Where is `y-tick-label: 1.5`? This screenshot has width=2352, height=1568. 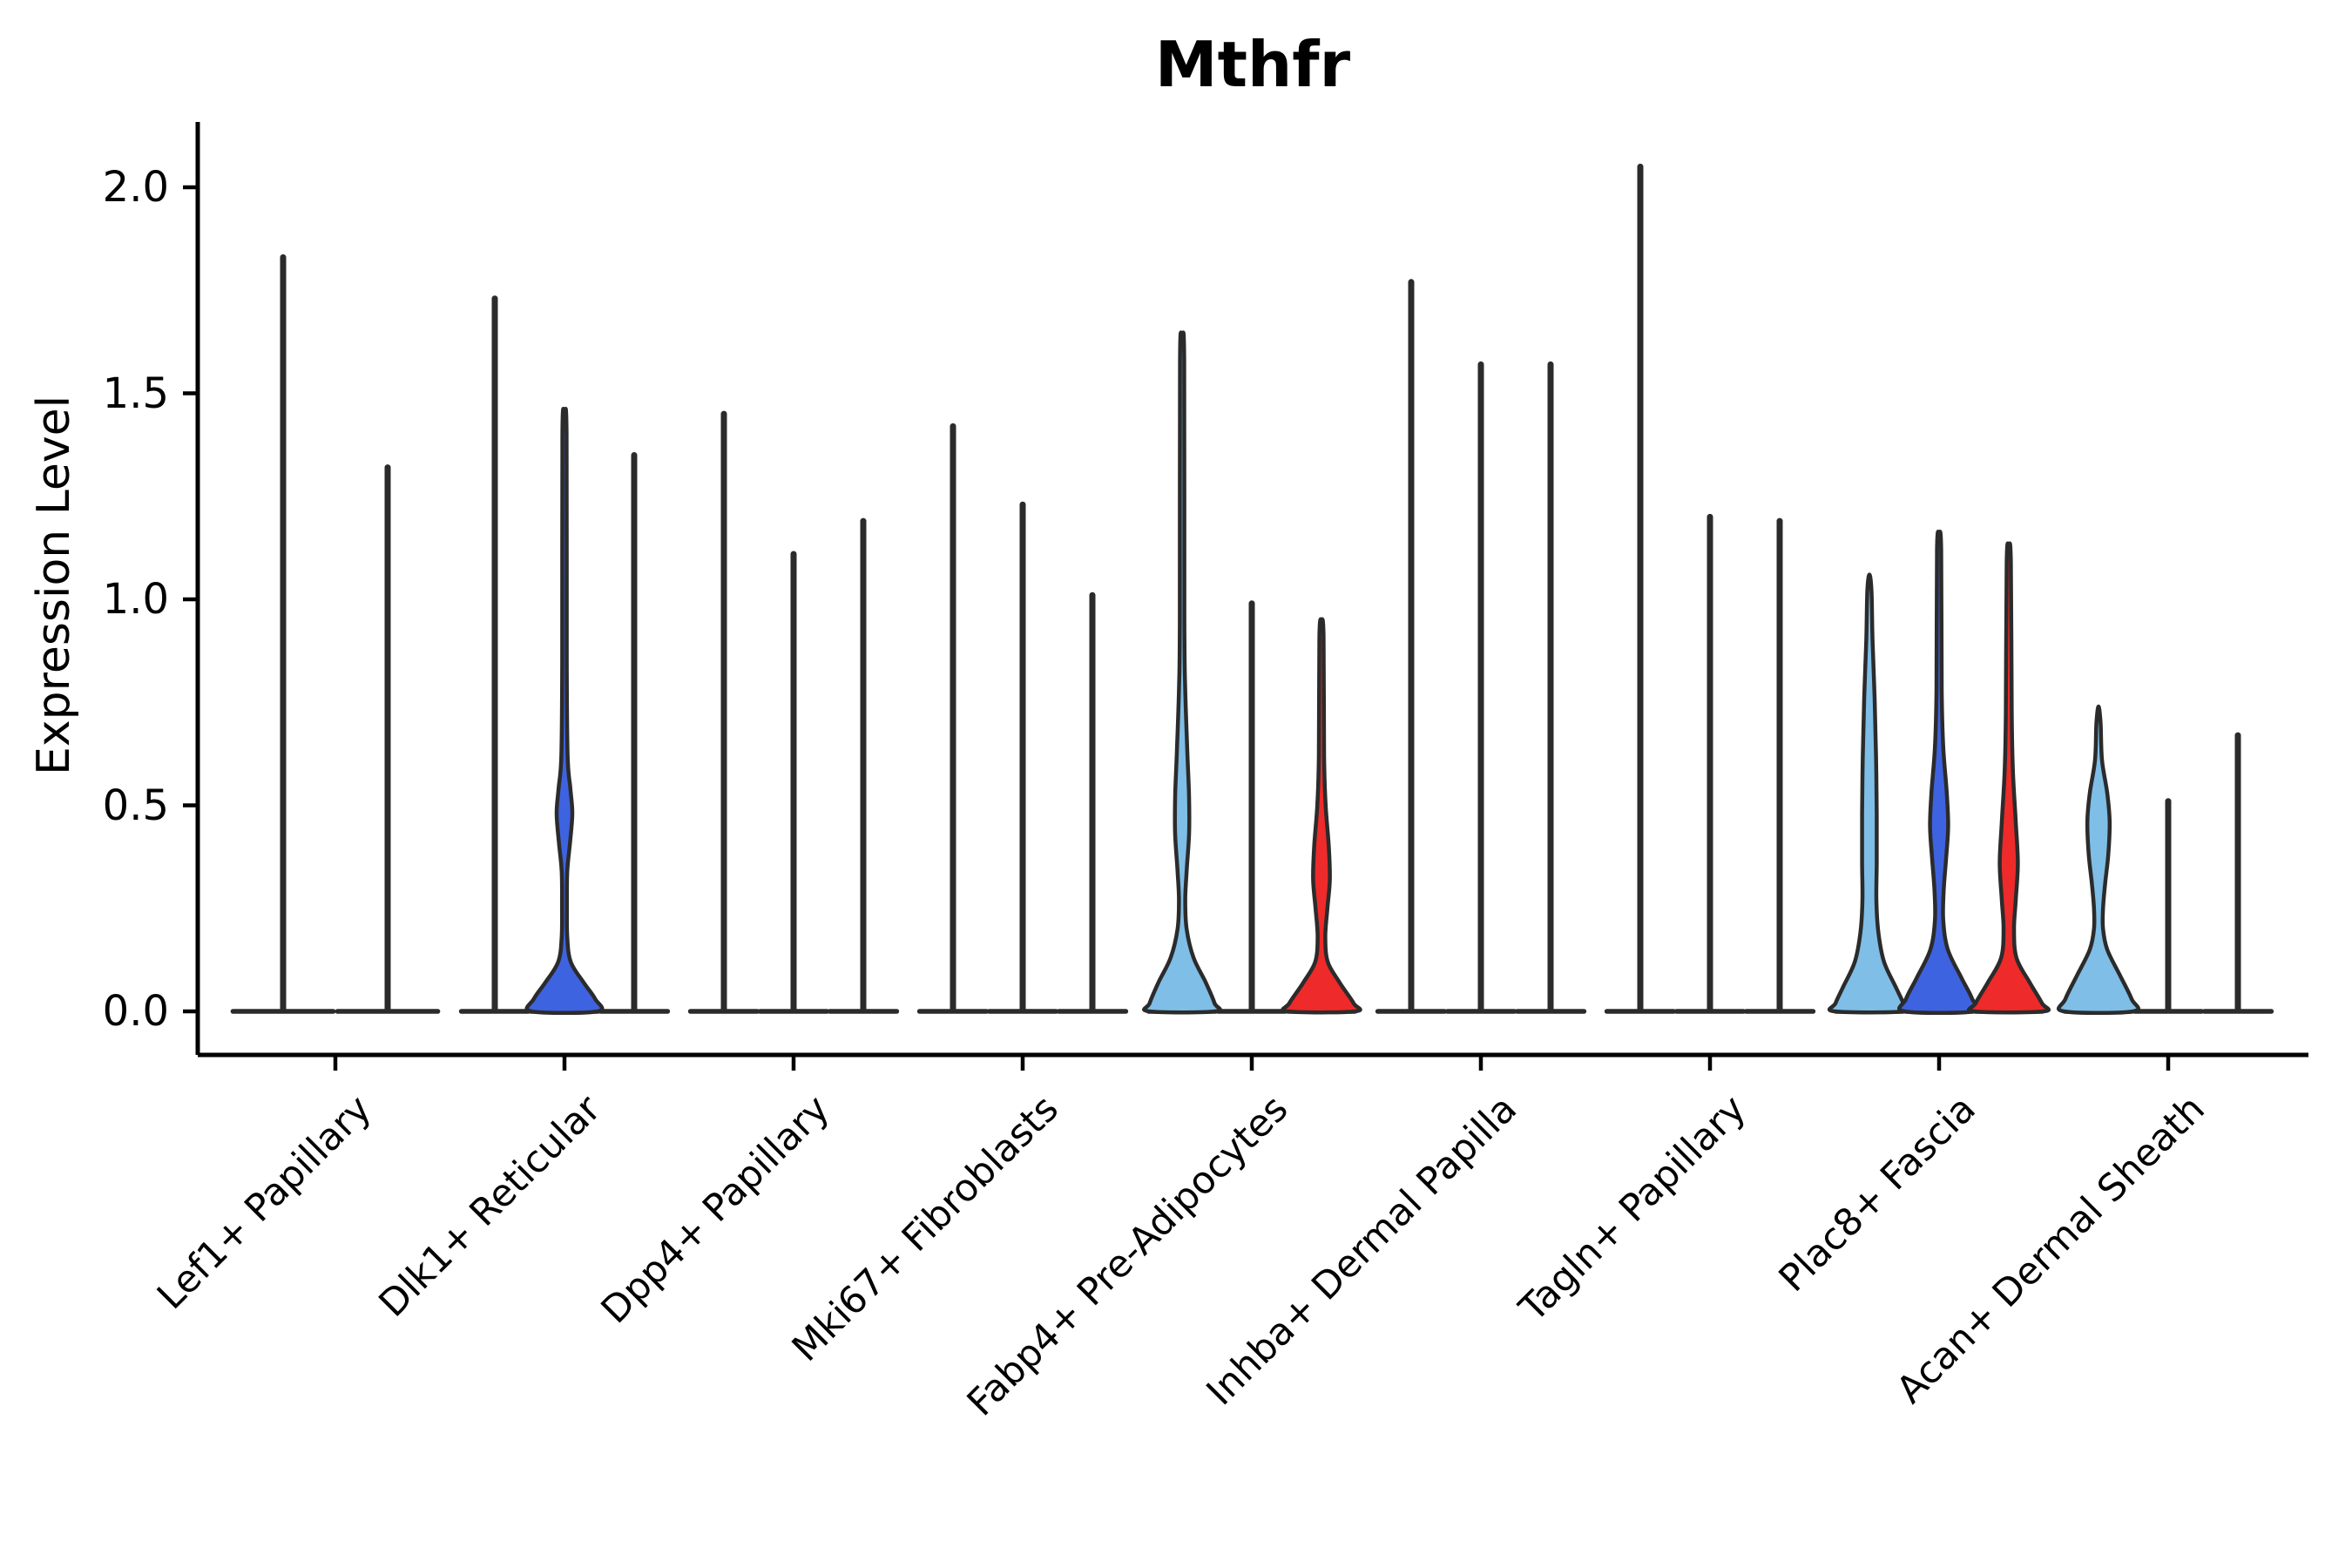
y-tick-label: 1.5 is located at coordinates (135, 393).